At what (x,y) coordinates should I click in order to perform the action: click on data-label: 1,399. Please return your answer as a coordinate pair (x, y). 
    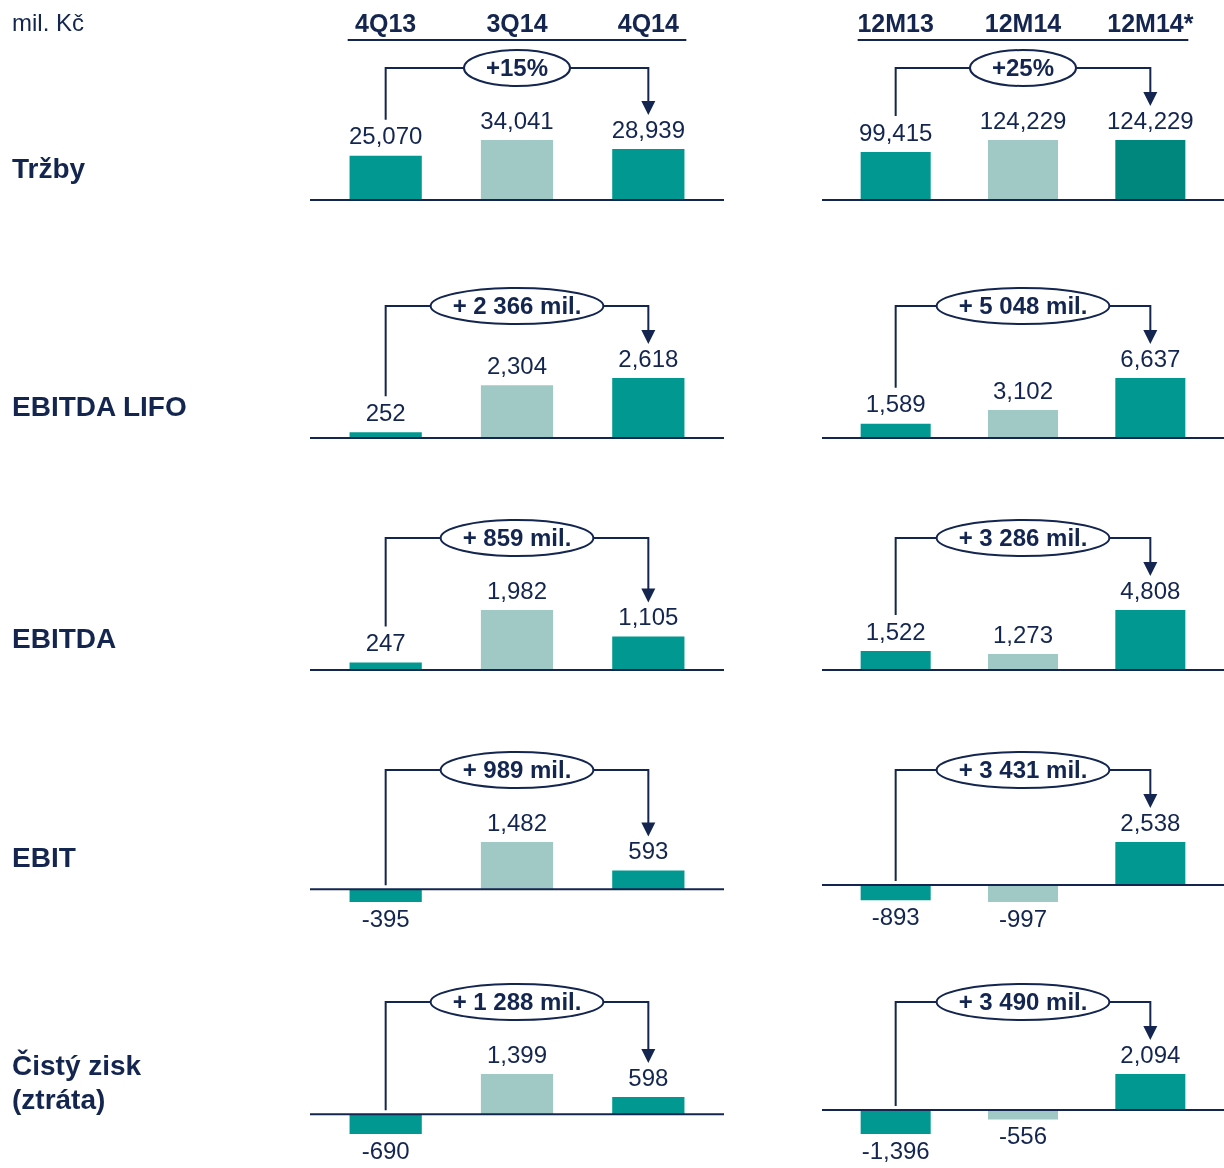
    Looking at the image, I should click on (517, 1054).